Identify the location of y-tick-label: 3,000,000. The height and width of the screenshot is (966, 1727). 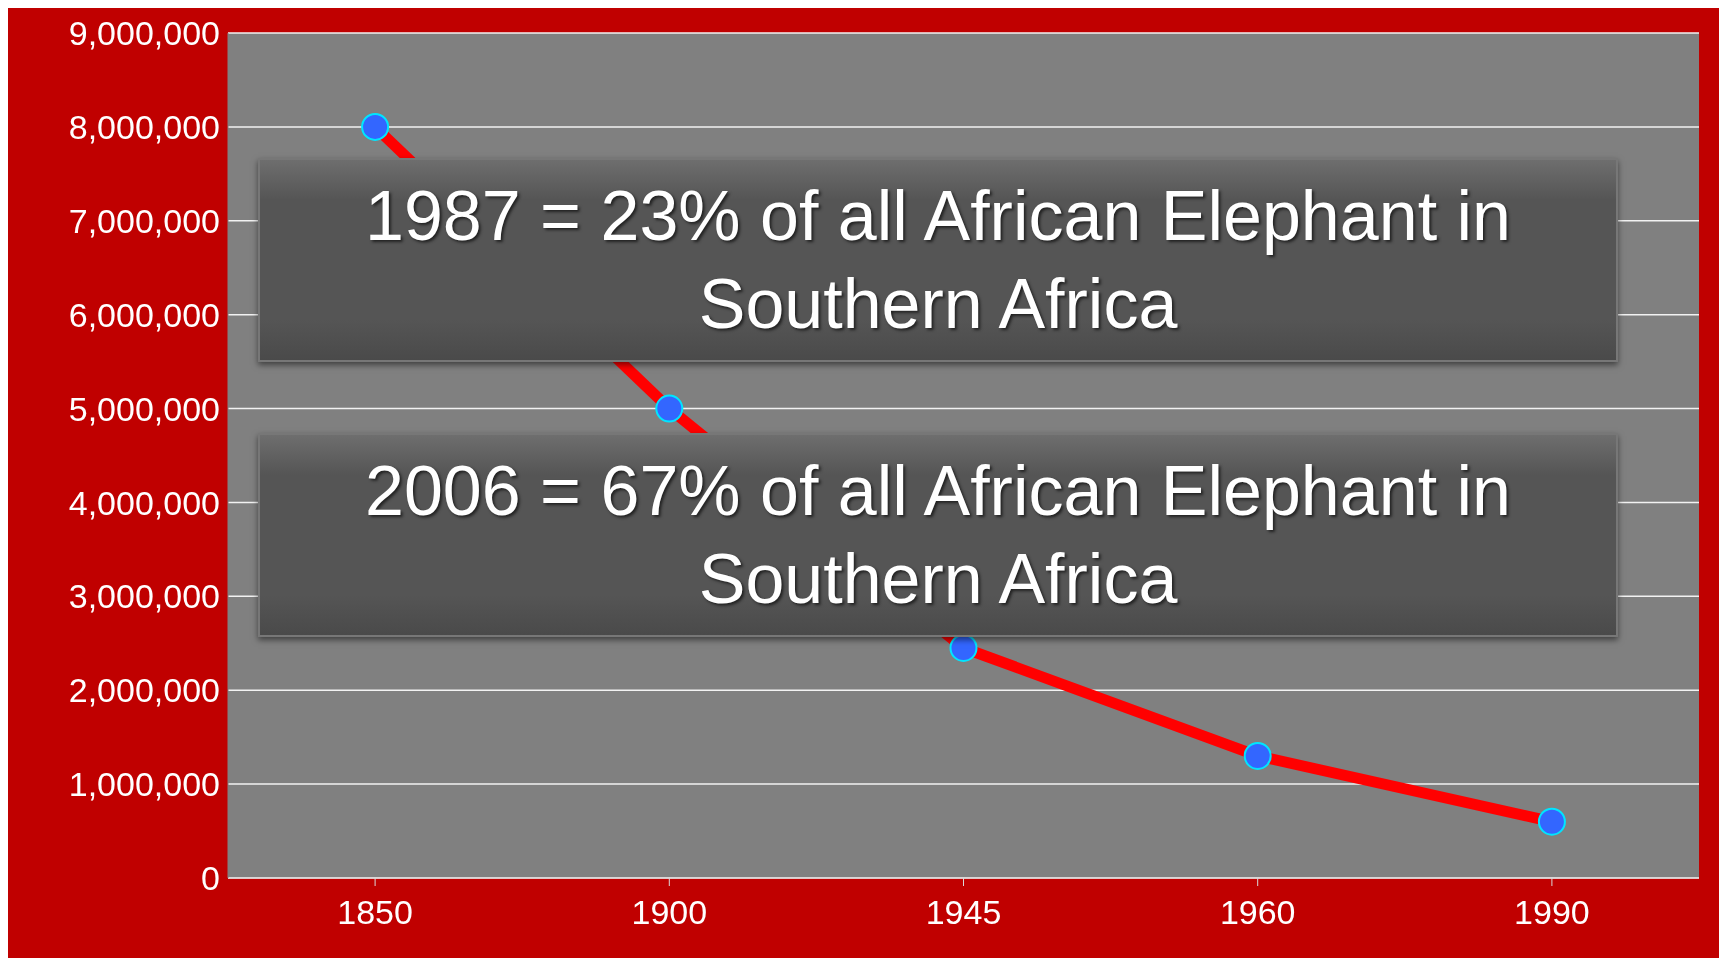
(144, 596).